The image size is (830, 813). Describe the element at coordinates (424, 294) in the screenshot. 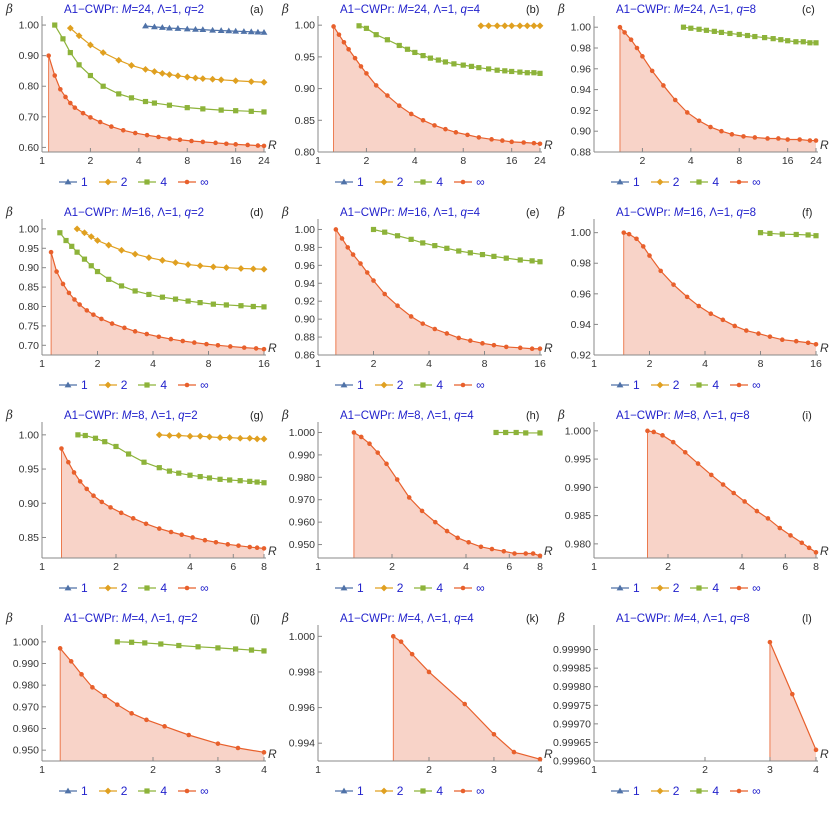

I see `plot-area: 0.86 0.88 0.90 0.92 0.94 0.96 0.98 1.00 1 2 4 8 16 R` at that location.